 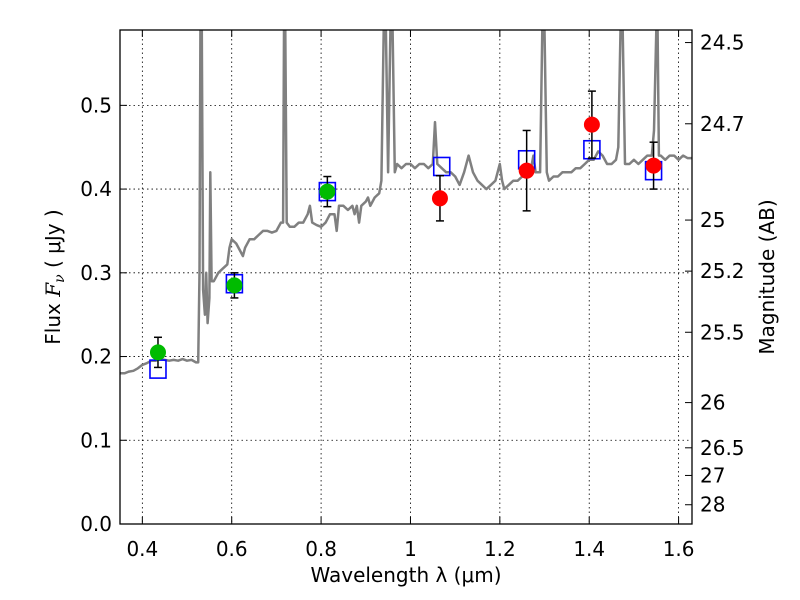 I want to click on y2-tick-label: 27, so click(x=712, y=475).